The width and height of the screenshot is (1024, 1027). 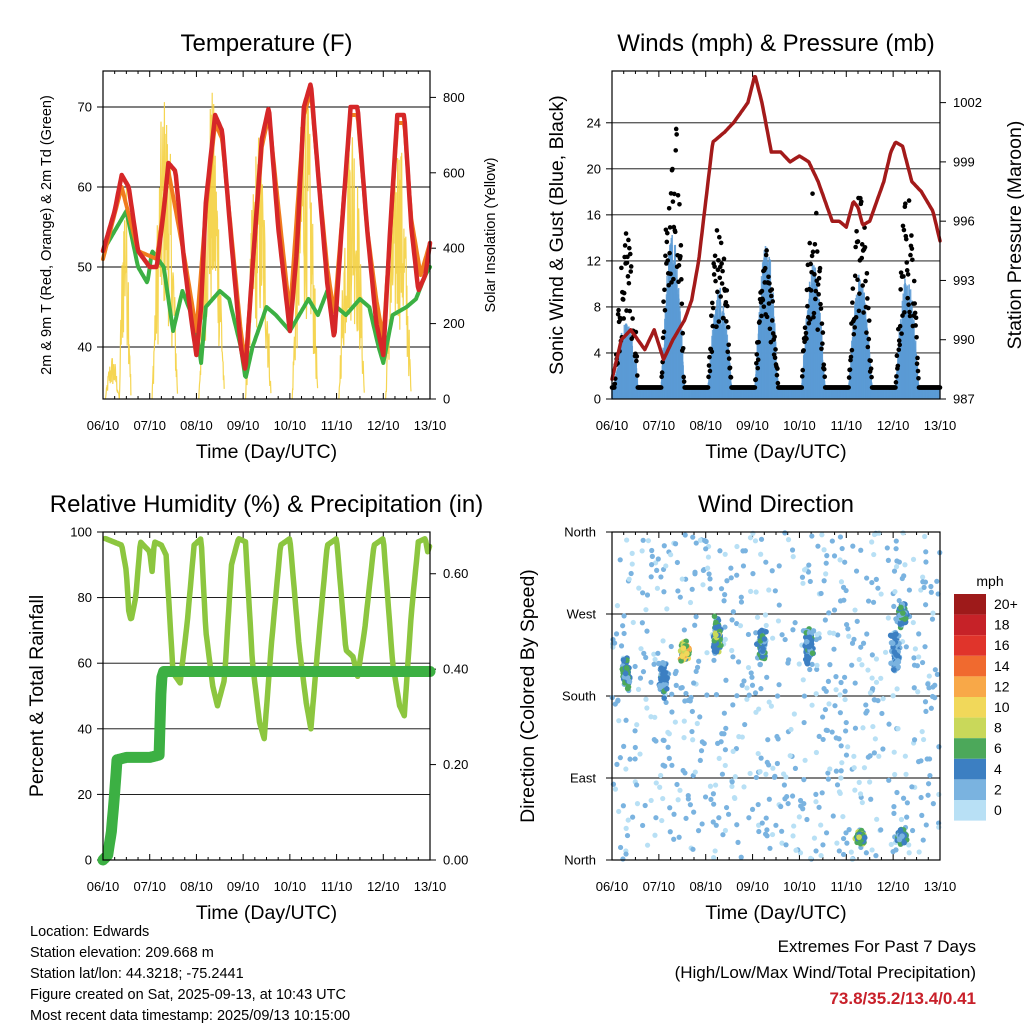 What do you see at coordinates (597, 306) in the screenshot?
I see `wind-y-tick-label: 8` at bounding box center [597, 306].